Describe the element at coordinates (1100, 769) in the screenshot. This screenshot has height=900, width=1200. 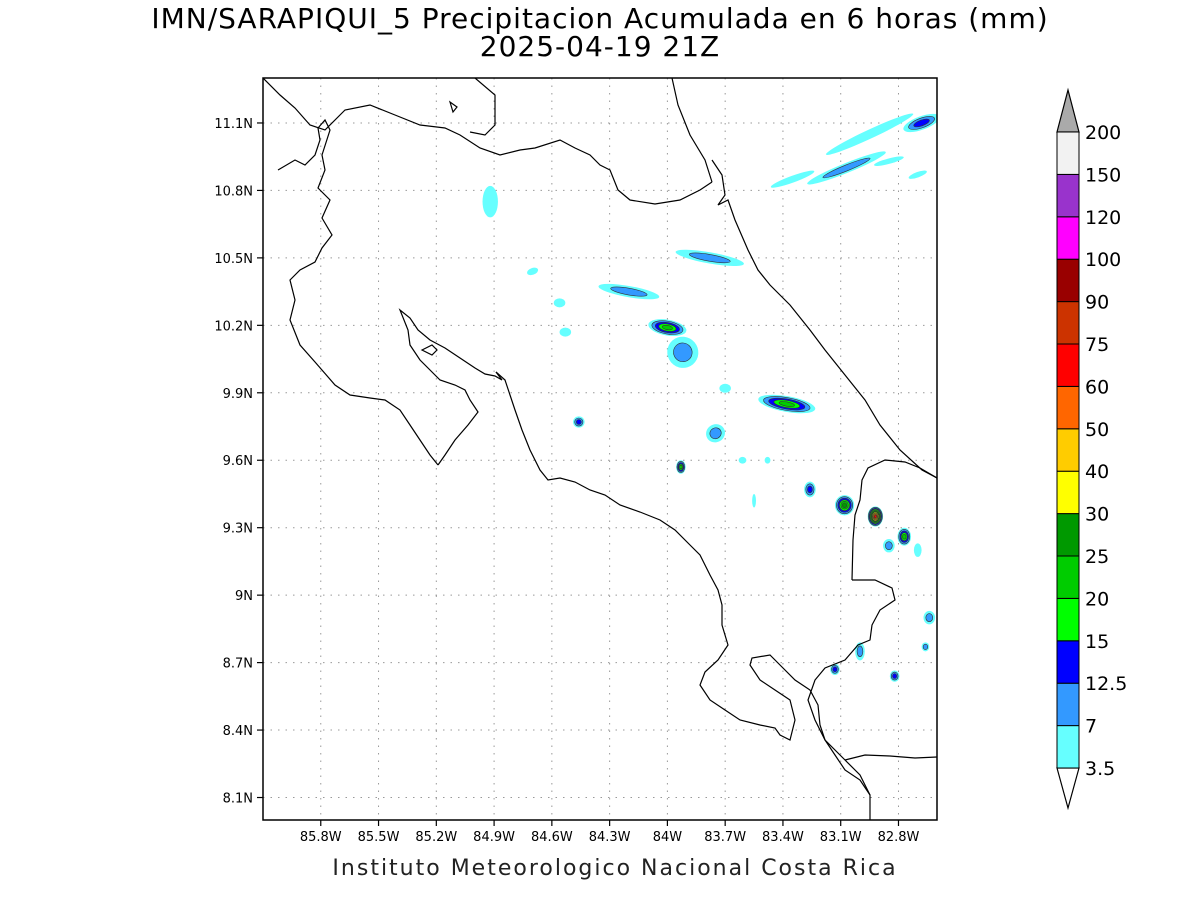
I see `colorbar-label: 3.5` at that location.